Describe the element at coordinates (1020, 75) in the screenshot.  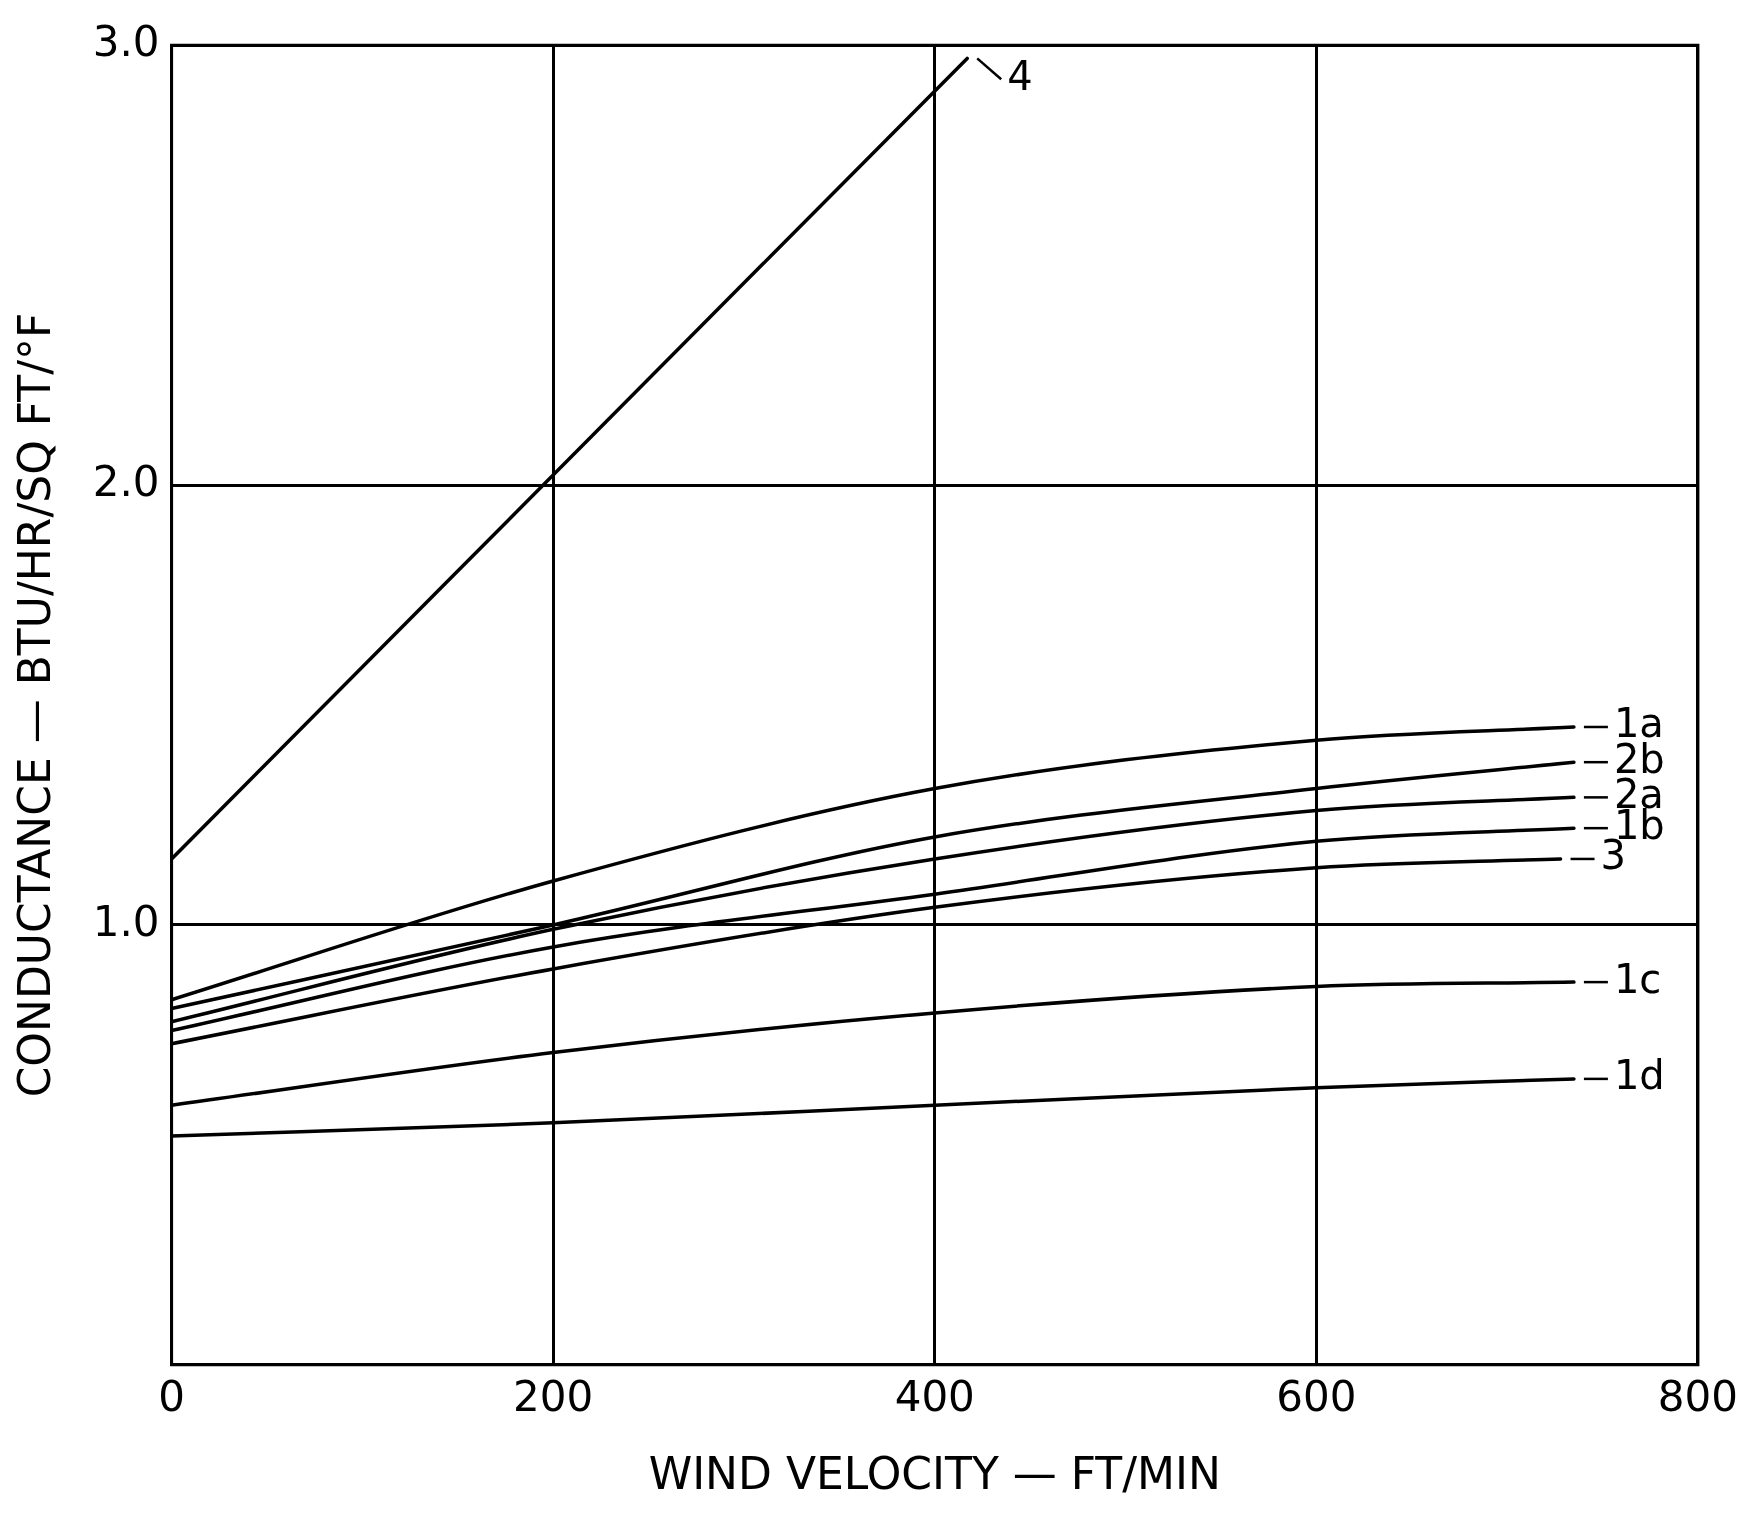
I see `legend-label: 4` at that location.